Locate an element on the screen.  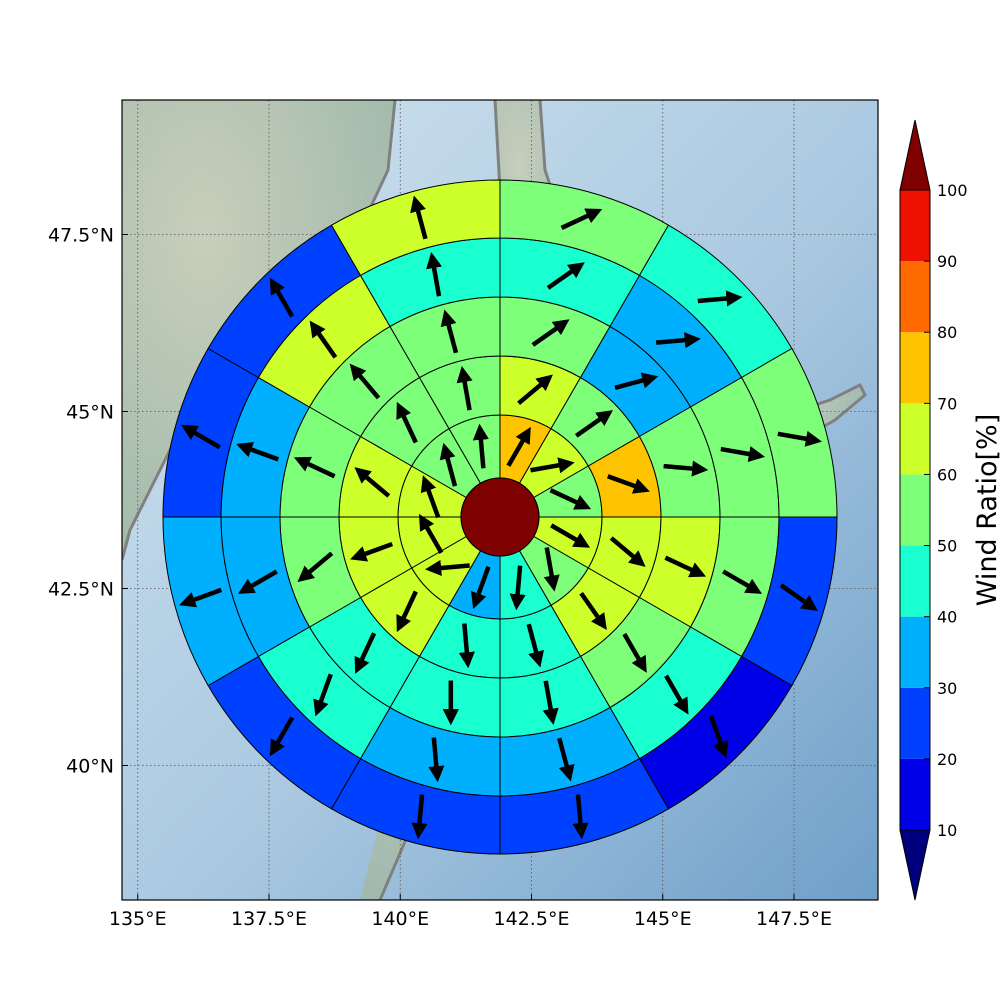
lat-tick-label: 45°N is located at coordinates (90, 413).